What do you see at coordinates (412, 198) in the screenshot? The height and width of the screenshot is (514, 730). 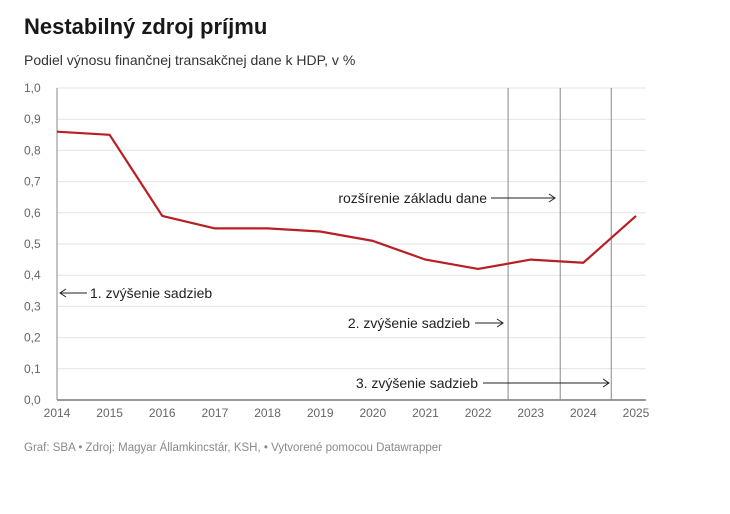 I see `annotation-label: rozšírenie základu dane` at bounding box center [412, 198].